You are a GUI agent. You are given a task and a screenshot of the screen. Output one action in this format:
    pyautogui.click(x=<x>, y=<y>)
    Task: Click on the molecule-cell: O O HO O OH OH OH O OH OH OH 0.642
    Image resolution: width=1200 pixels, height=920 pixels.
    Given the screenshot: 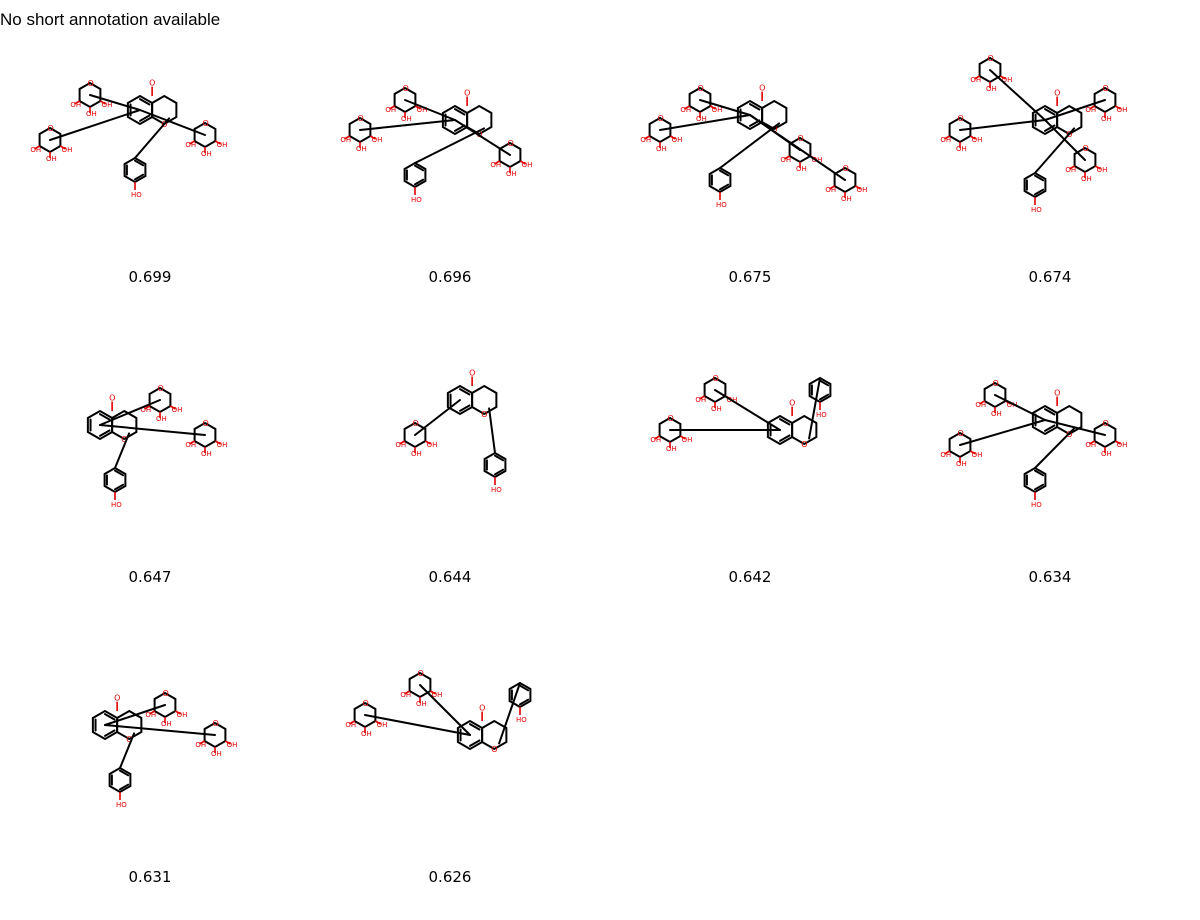 What is the action you would take?
    pyautogui.click(x=750, y=480)
    